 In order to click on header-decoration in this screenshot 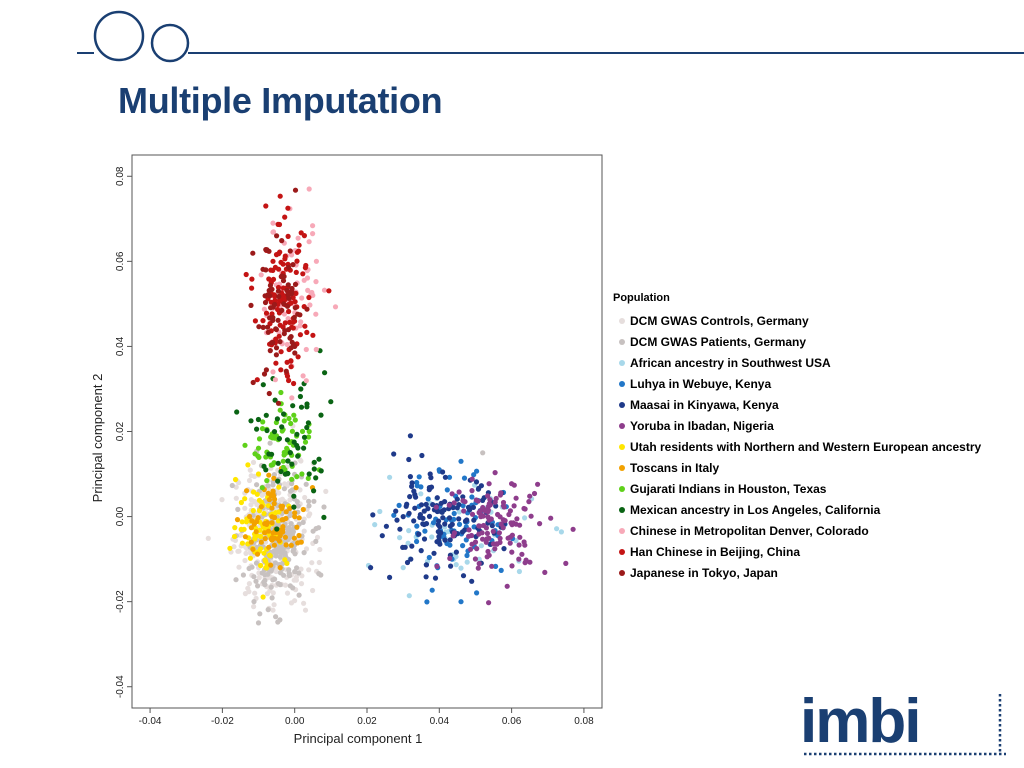, I will do `click(550, 36)`.